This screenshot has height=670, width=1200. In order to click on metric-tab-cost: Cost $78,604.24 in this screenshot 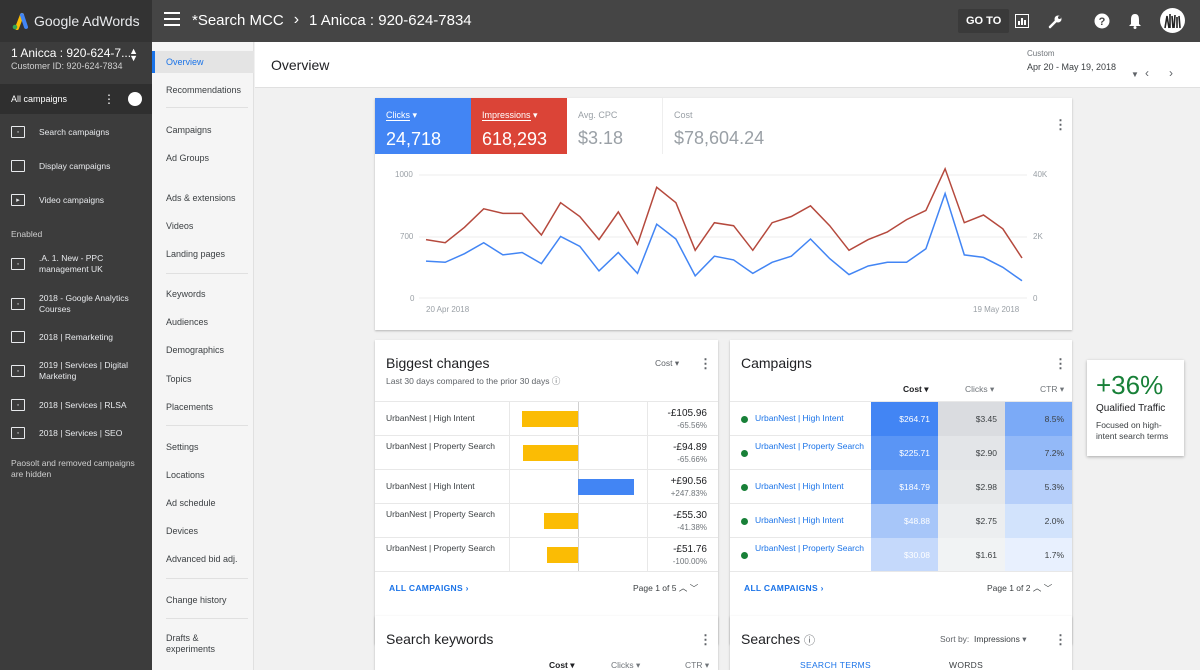, I will do `click(723, 126)`.